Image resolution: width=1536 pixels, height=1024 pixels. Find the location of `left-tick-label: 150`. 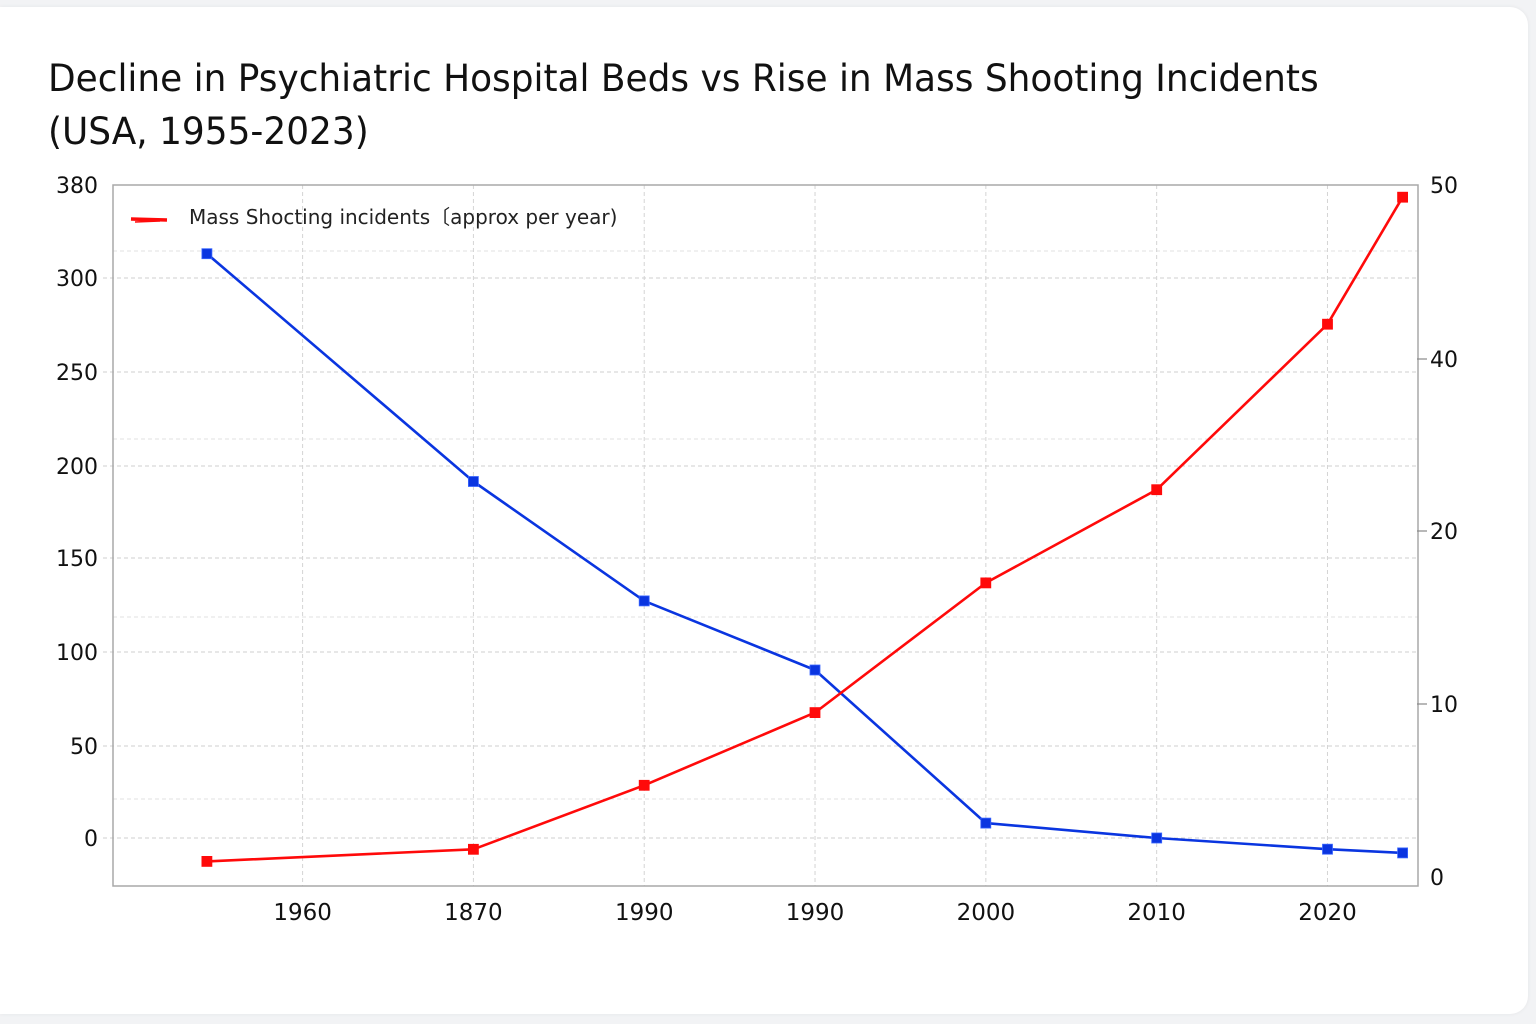

left-tick-label: 150 is located at coordinates (77, 559).